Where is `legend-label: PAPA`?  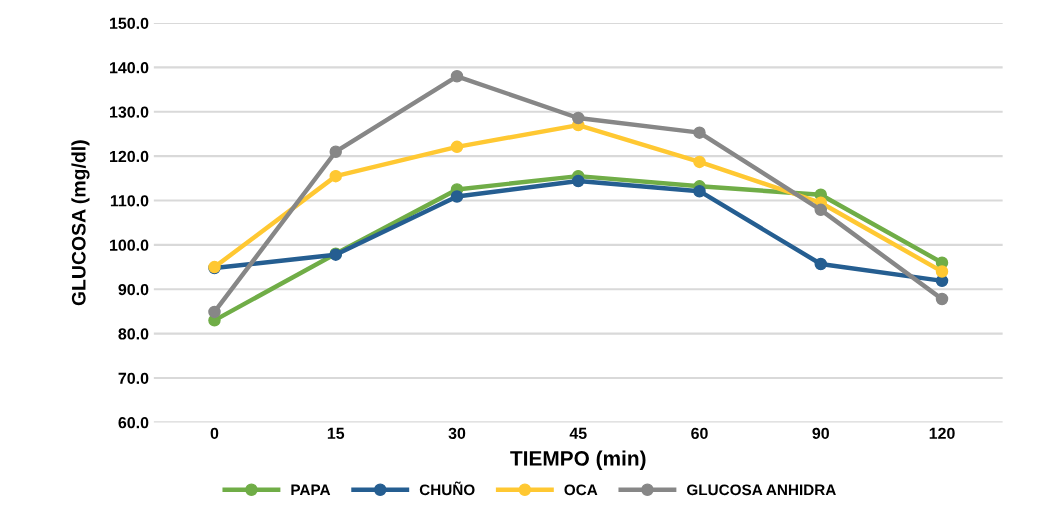
legend-label: PAPA is located at coordinates (311, 490).